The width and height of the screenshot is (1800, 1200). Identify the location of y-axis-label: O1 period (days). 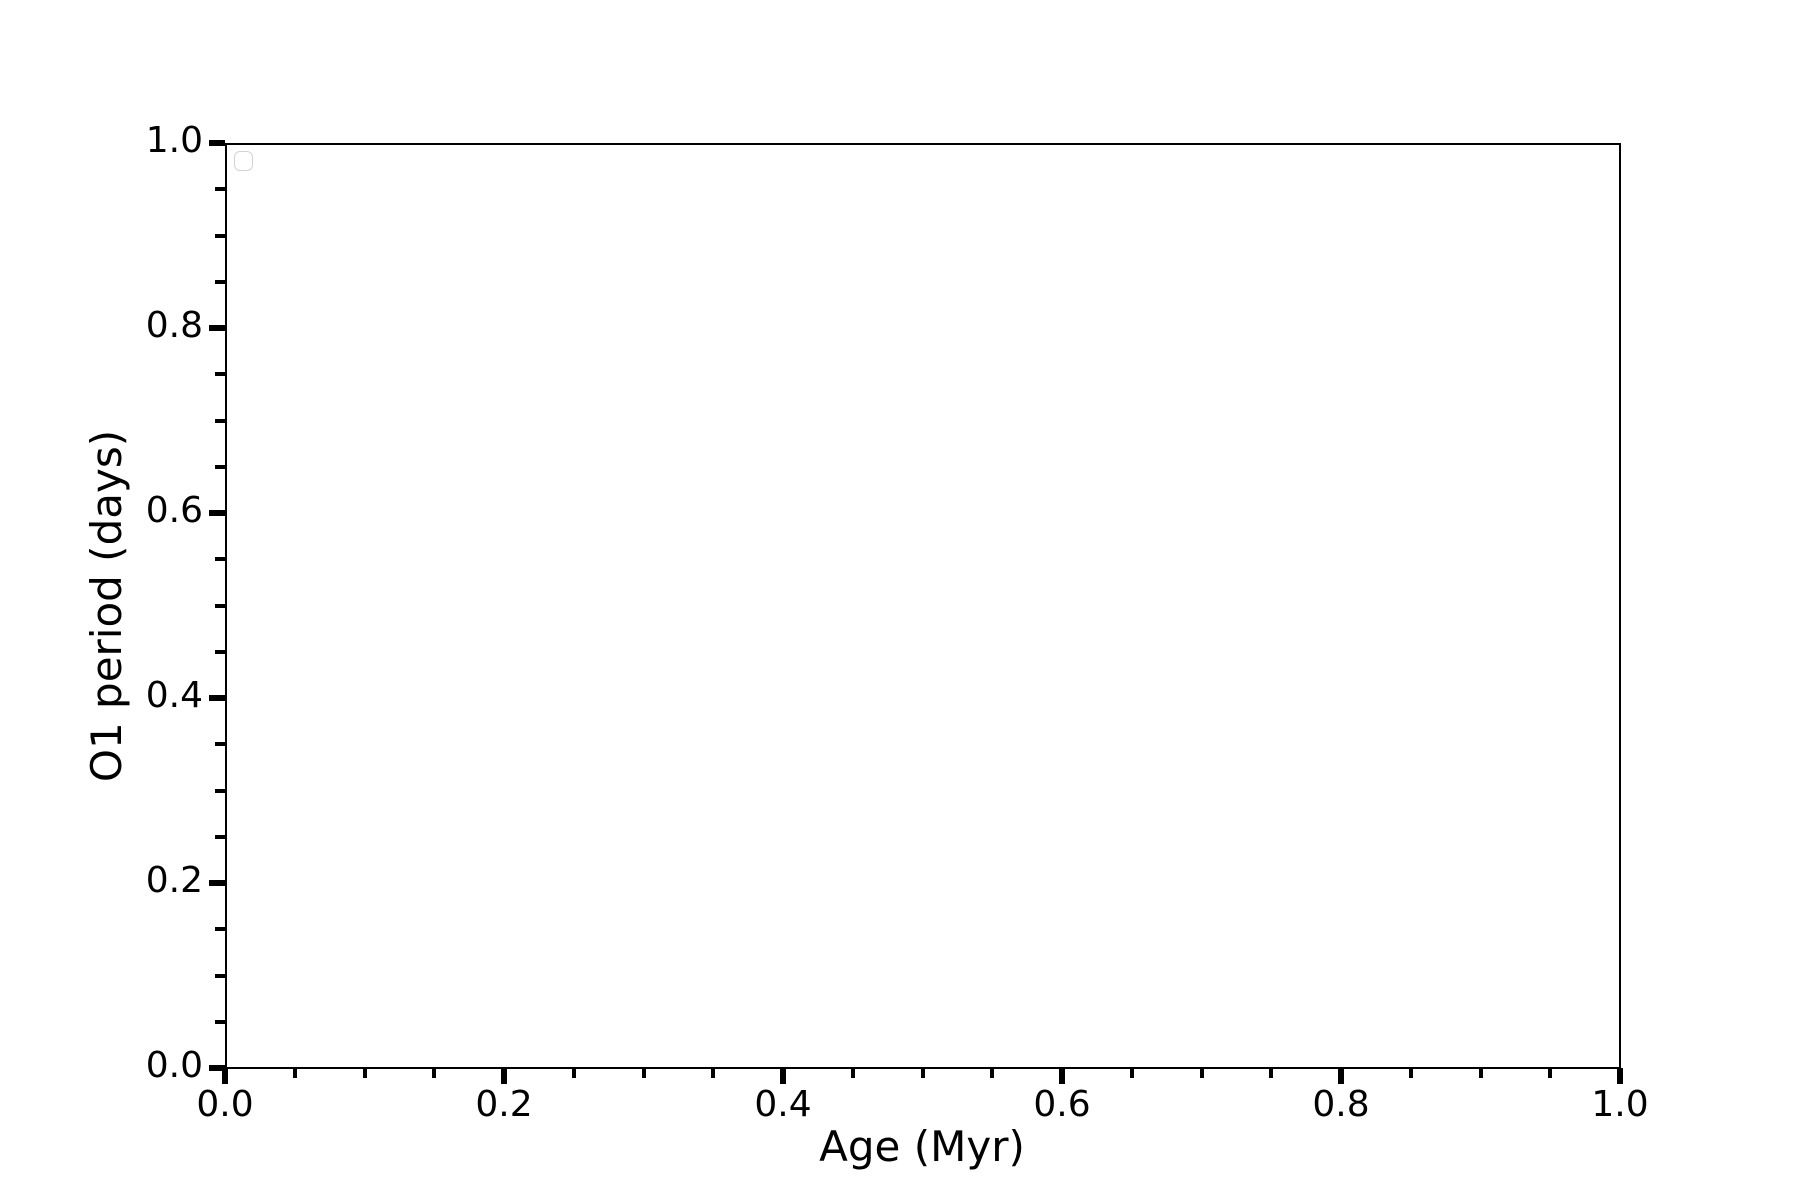
(106, 606).